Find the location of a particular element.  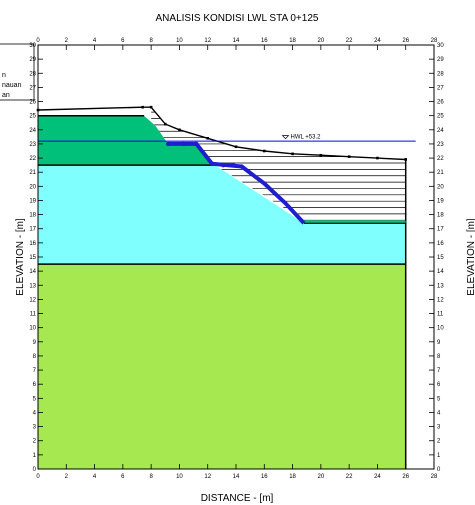

y-tick-label-left: 9 is located at coordinates (35, 343).